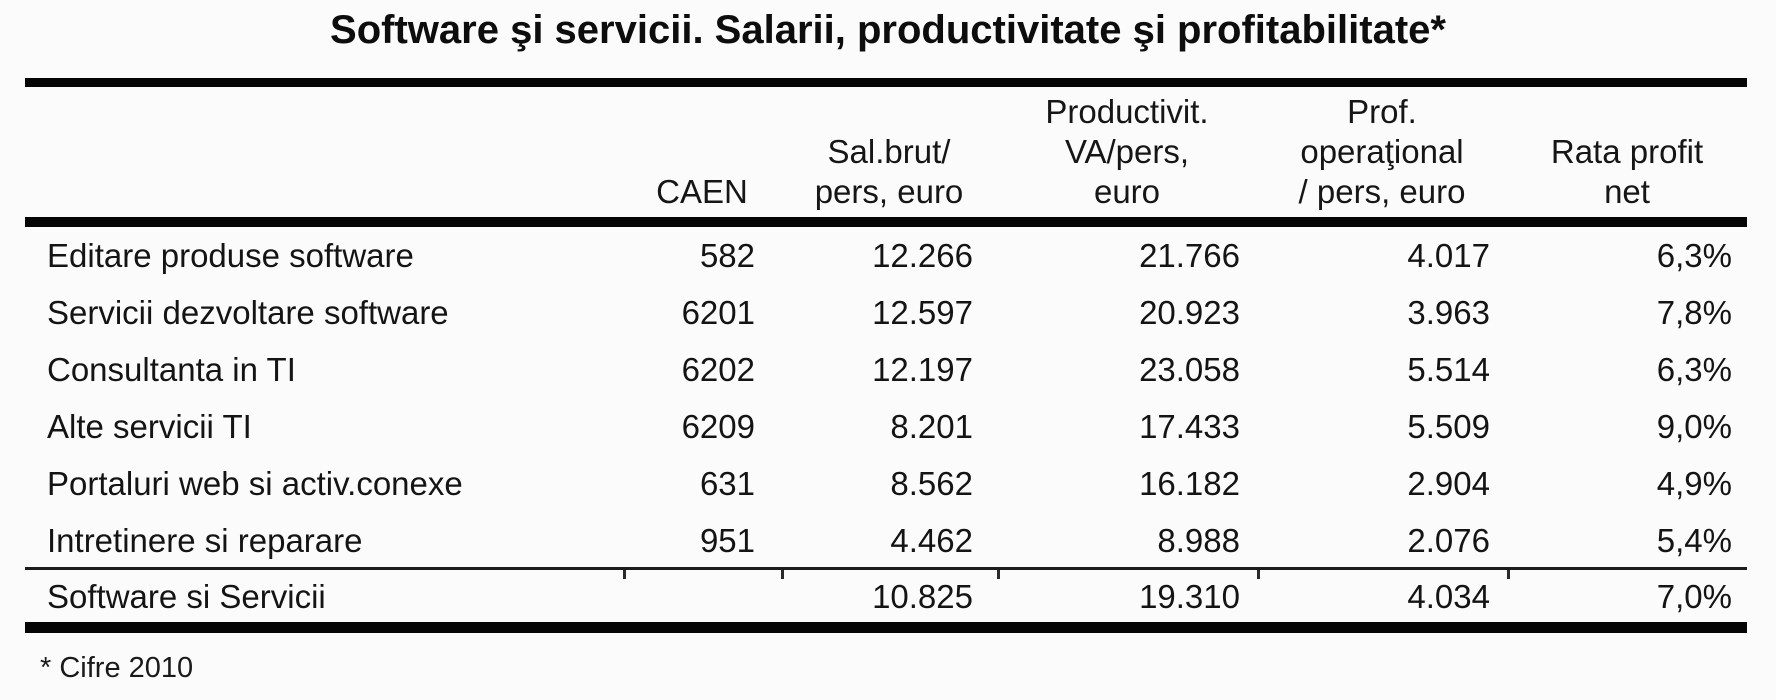 The height and width of the screenshot is (700, 1776). Describe the element at coordinates (727, 483) in the screenshot. I see `row-caen-value: 631` at that location.